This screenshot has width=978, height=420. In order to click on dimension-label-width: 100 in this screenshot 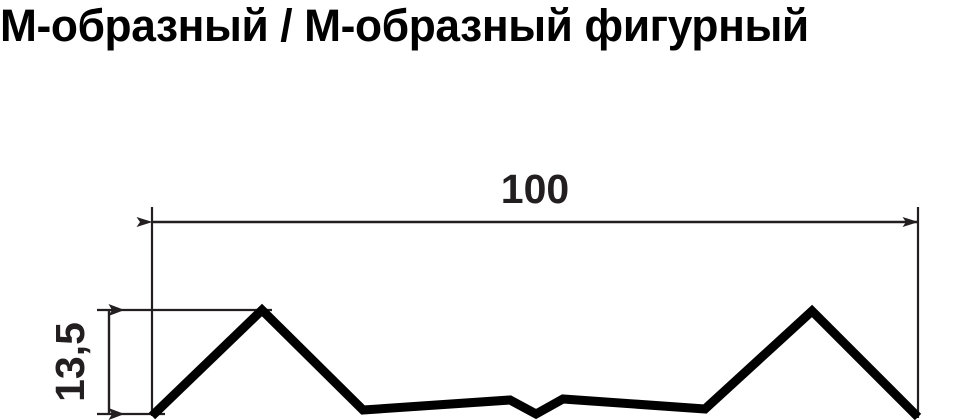, I will do `click(535, 189)`.